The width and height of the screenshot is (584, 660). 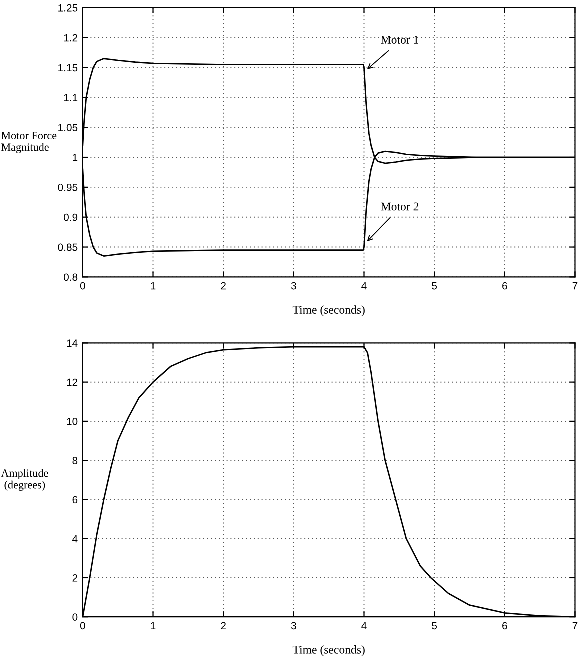 I want to click on y-tick-label: 0.95, so click(x=68, y=188).